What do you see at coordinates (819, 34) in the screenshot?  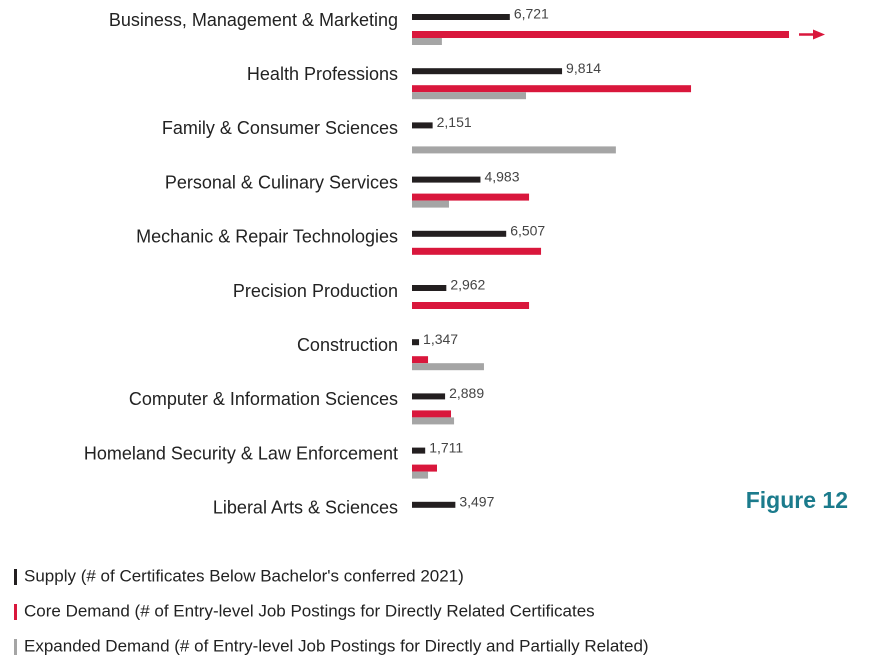 I see `overflow-arrowhead` at bounding box center [819, 34].